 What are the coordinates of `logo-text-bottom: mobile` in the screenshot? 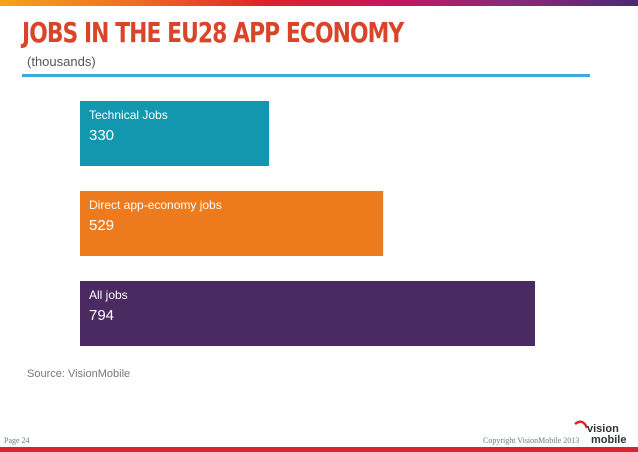 It's located at (608, 440).